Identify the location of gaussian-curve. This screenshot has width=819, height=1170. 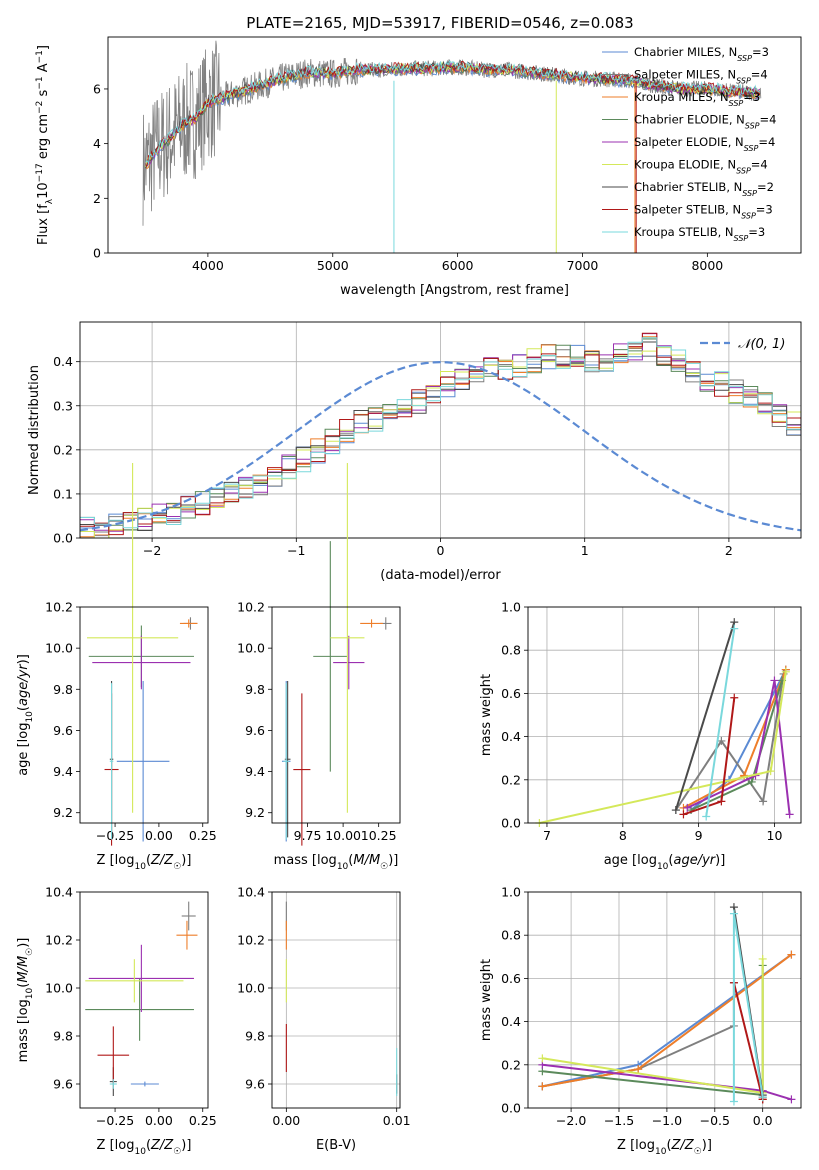
(440, 446).